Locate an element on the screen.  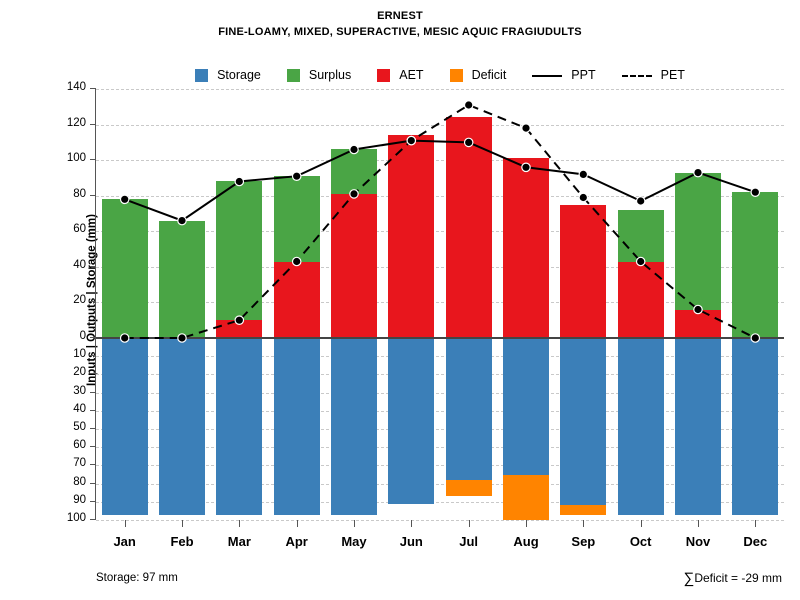
x-label-nov: Nov is located at coordinates (698, 541).